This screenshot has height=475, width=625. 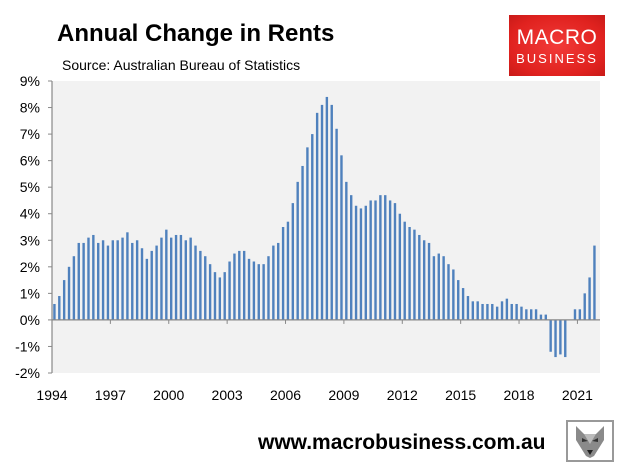 What do you see at coordinates (343, 395) in the screenshot?
I see `x-tick-label: 2009` at bounding box center [343, 395].